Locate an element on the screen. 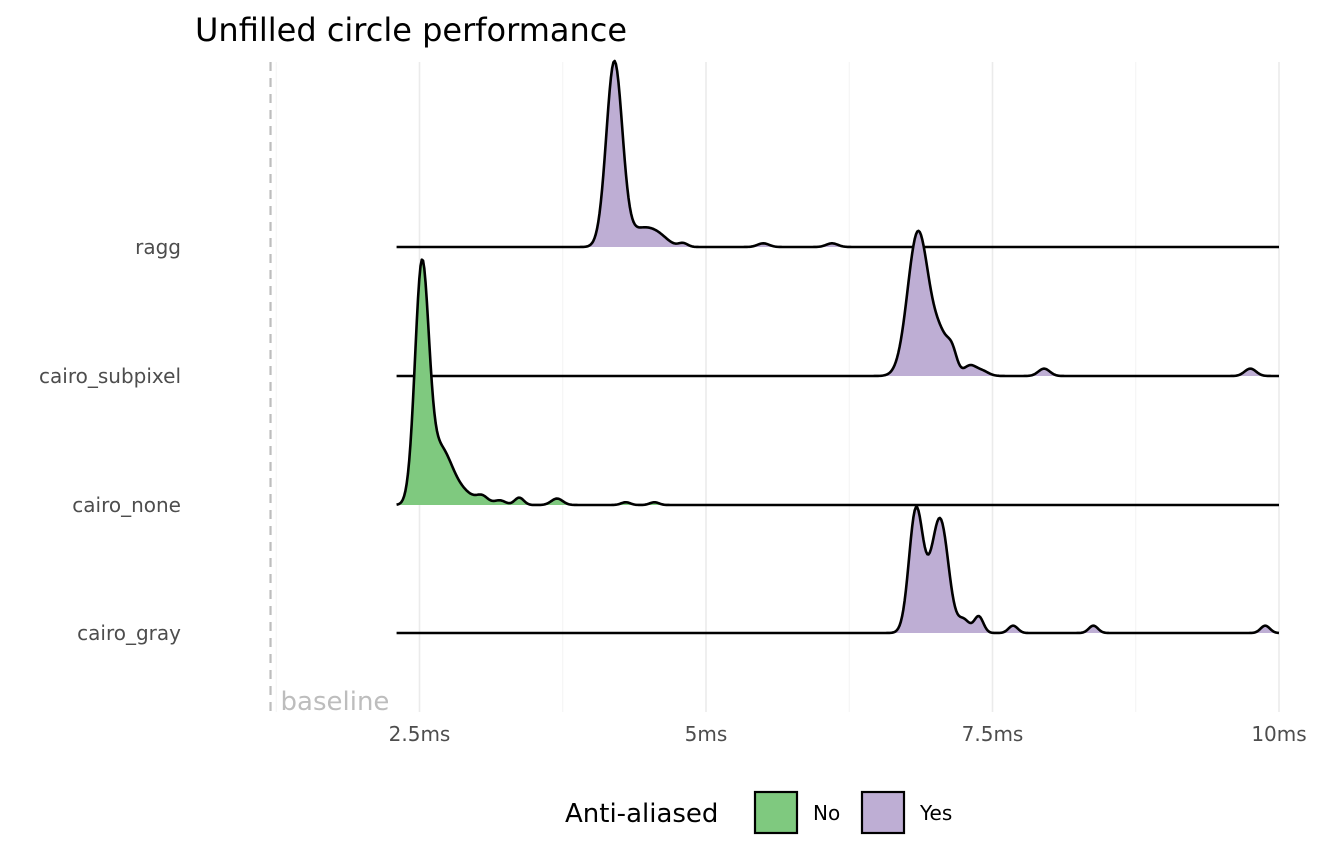 The width and height of the screenshot is (1344, 865). legend-label: No is located at coordinates (826, 813).